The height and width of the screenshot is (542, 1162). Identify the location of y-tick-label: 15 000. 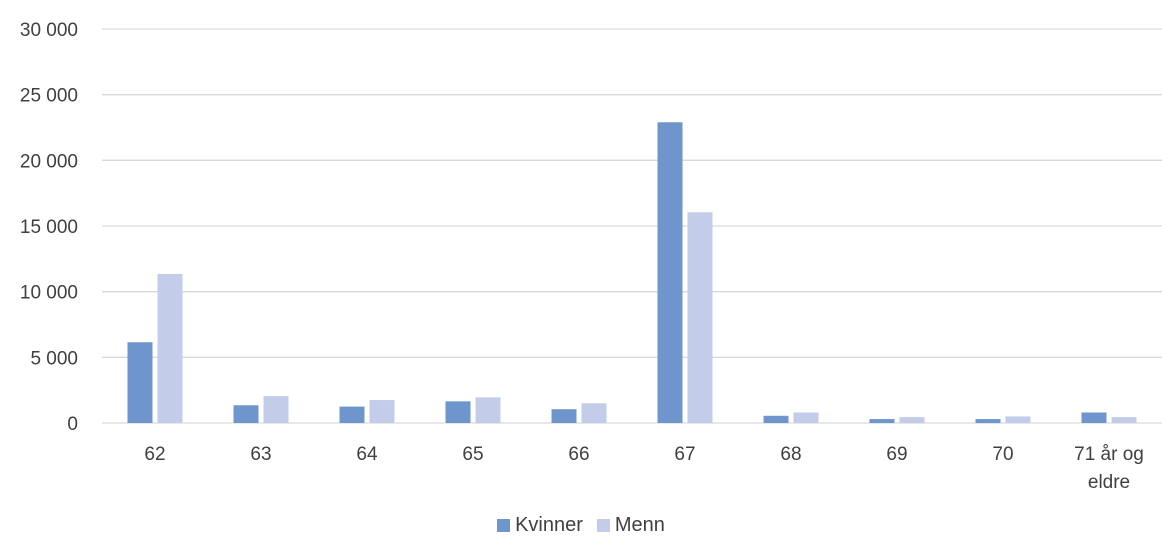
(49, 227).